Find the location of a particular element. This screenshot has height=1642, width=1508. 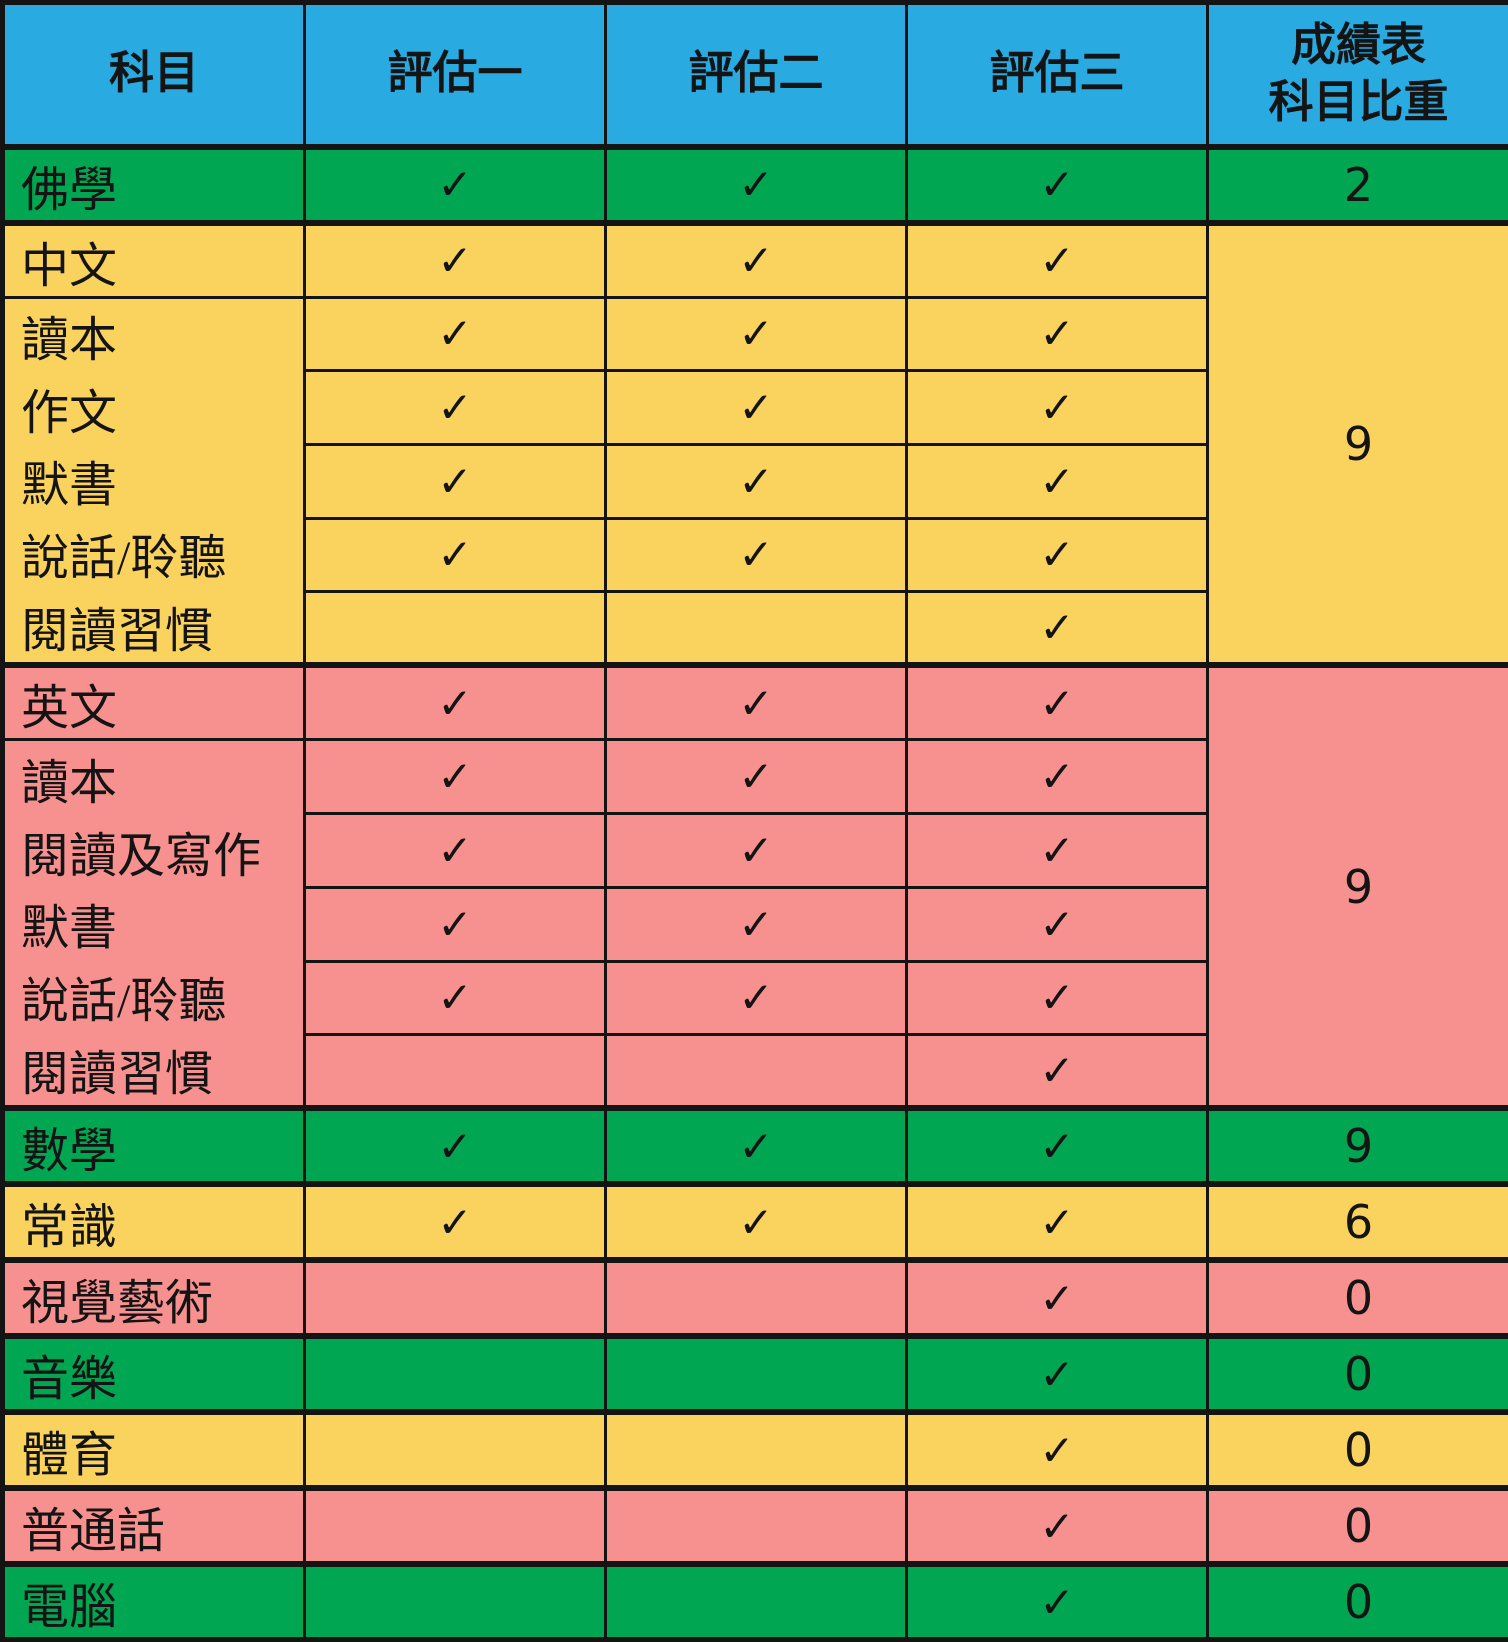

header-subject: 科目 is located at coordinates (154, 75).